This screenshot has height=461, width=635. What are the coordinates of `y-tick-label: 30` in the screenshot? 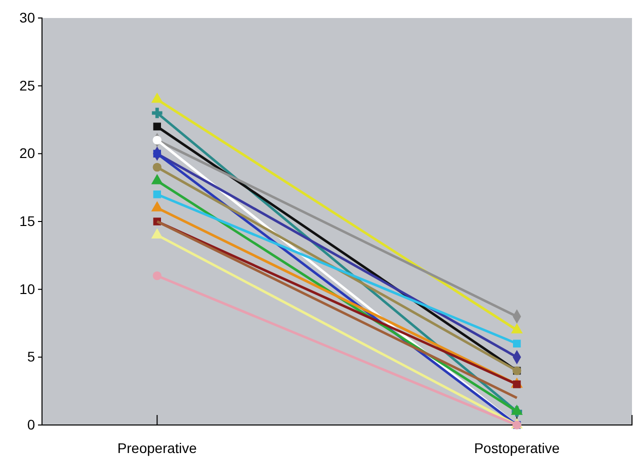 It's located at (27, 17).